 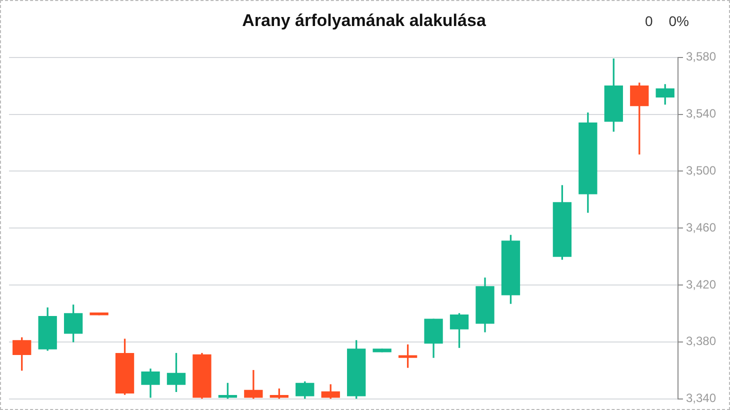 I want to click on y-tick-label: 3,500, so click(x=701, y=171).